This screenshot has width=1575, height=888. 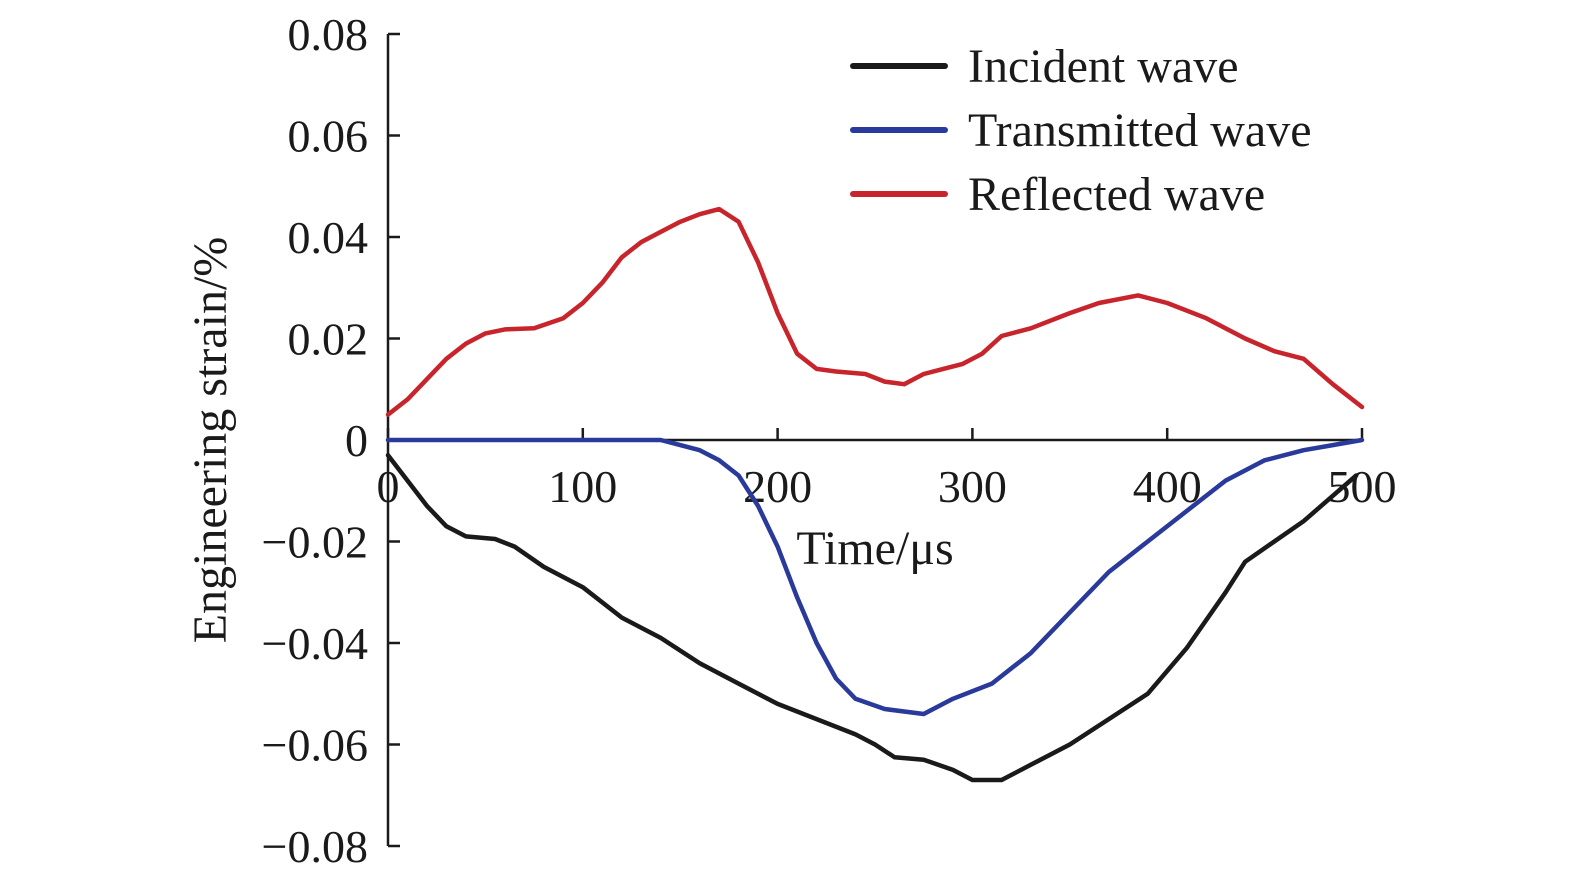 What do you see at coordinates (328, 339) in the screenshot?
I see `y-tick-label: 0.02` at bounding box center [328, 339].